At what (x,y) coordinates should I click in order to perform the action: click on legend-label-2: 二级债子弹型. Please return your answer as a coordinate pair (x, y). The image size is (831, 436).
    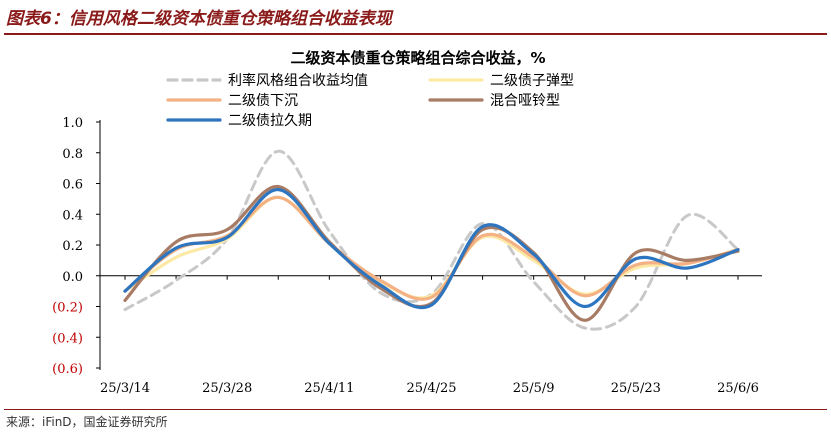
    Looking at the image, I should click on (532, 81).